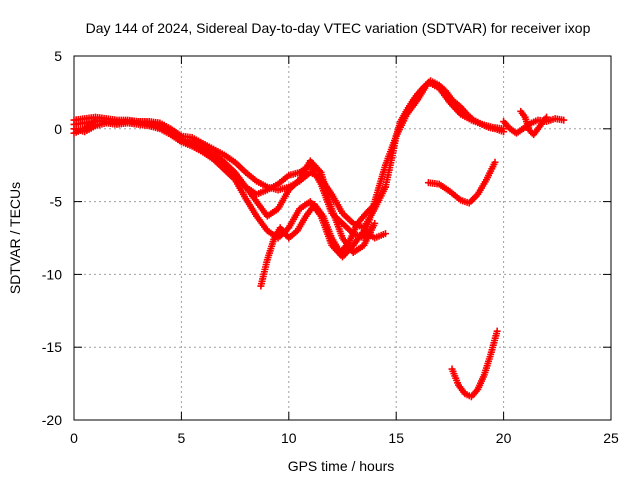 This screenshot has width=640, height=480. I want to click on x-tick-label: 25, so click(611, 438).